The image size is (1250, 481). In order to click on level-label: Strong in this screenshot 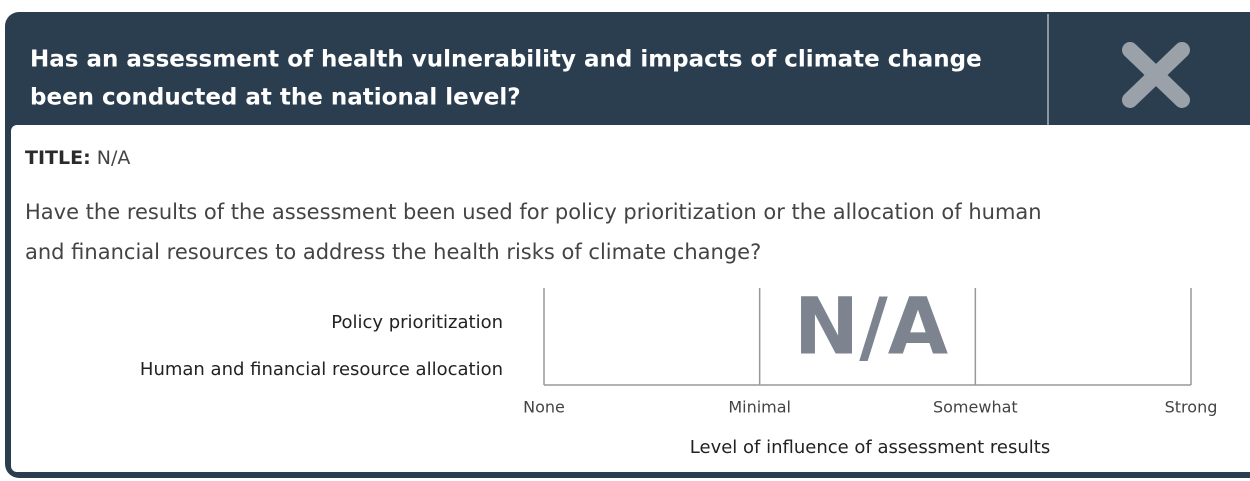, I will do `click(1191, 407)`.